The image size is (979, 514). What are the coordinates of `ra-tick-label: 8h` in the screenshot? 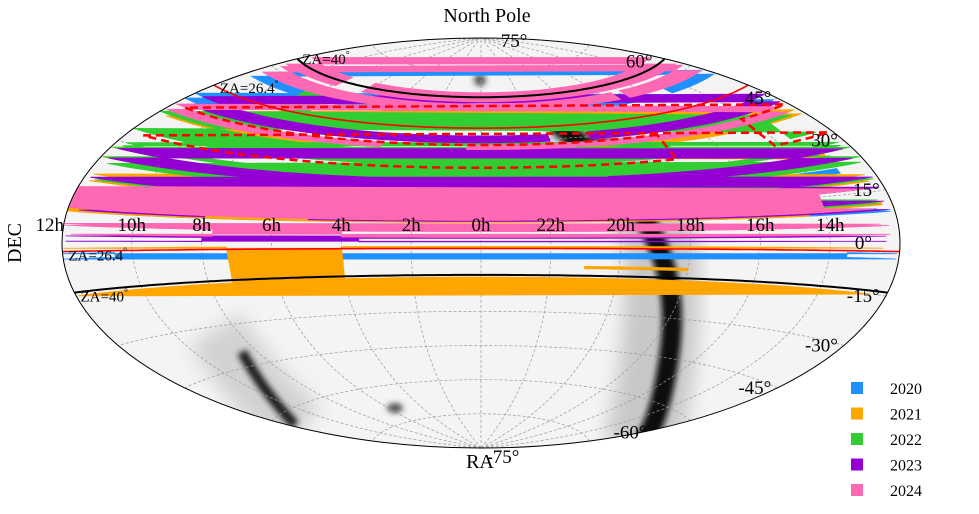 It's located at (202, 225).